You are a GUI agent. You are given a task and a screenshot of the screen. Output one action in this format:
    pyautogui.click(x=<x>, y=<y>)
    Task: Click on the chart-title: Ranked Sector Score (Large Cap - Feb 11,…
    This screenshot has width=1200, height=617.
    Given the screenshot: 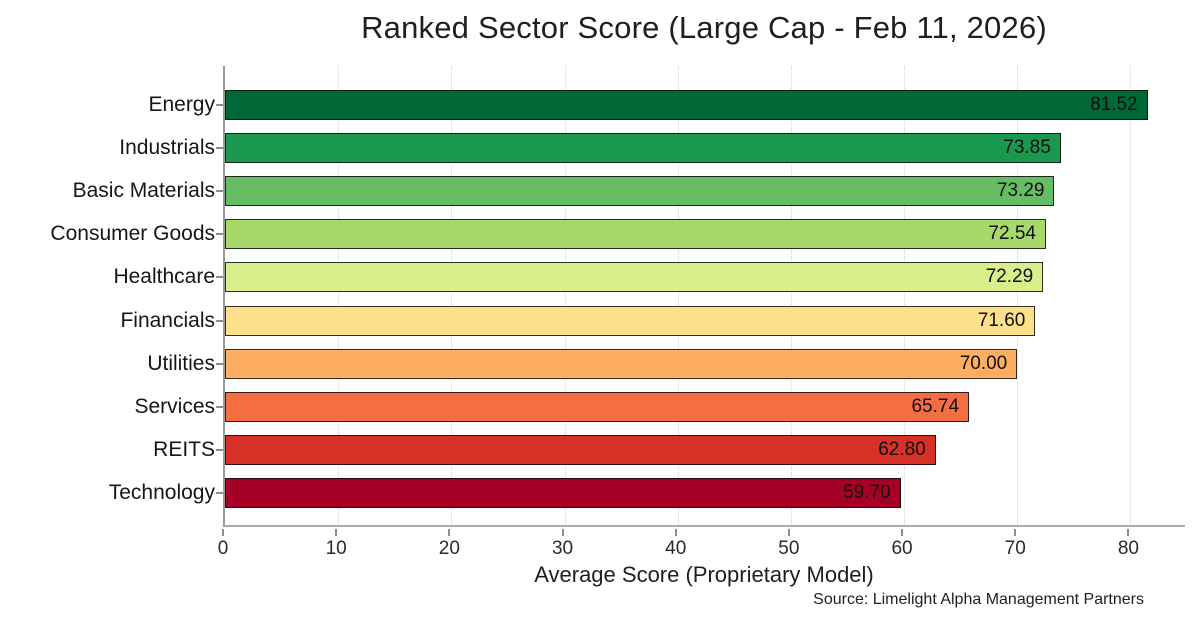 What is the action you would take?
    pyautogui.click(x=704, y=27)
    